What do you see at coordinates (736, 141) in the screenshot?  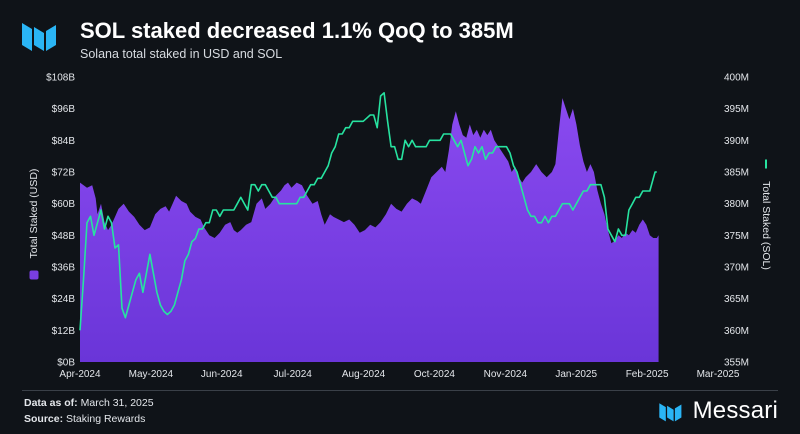 I see `right-tick-label: 390M` at bounding box center [736, 141].